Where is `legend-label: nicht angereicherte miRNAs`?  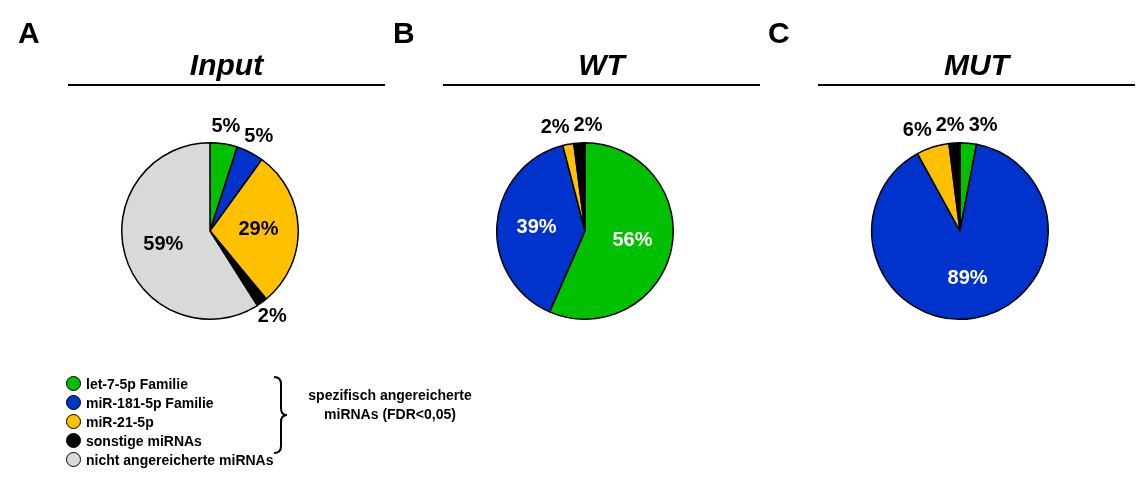 legend-label: nicht angereicherte miRNAs is located at coordinates (180, 459).